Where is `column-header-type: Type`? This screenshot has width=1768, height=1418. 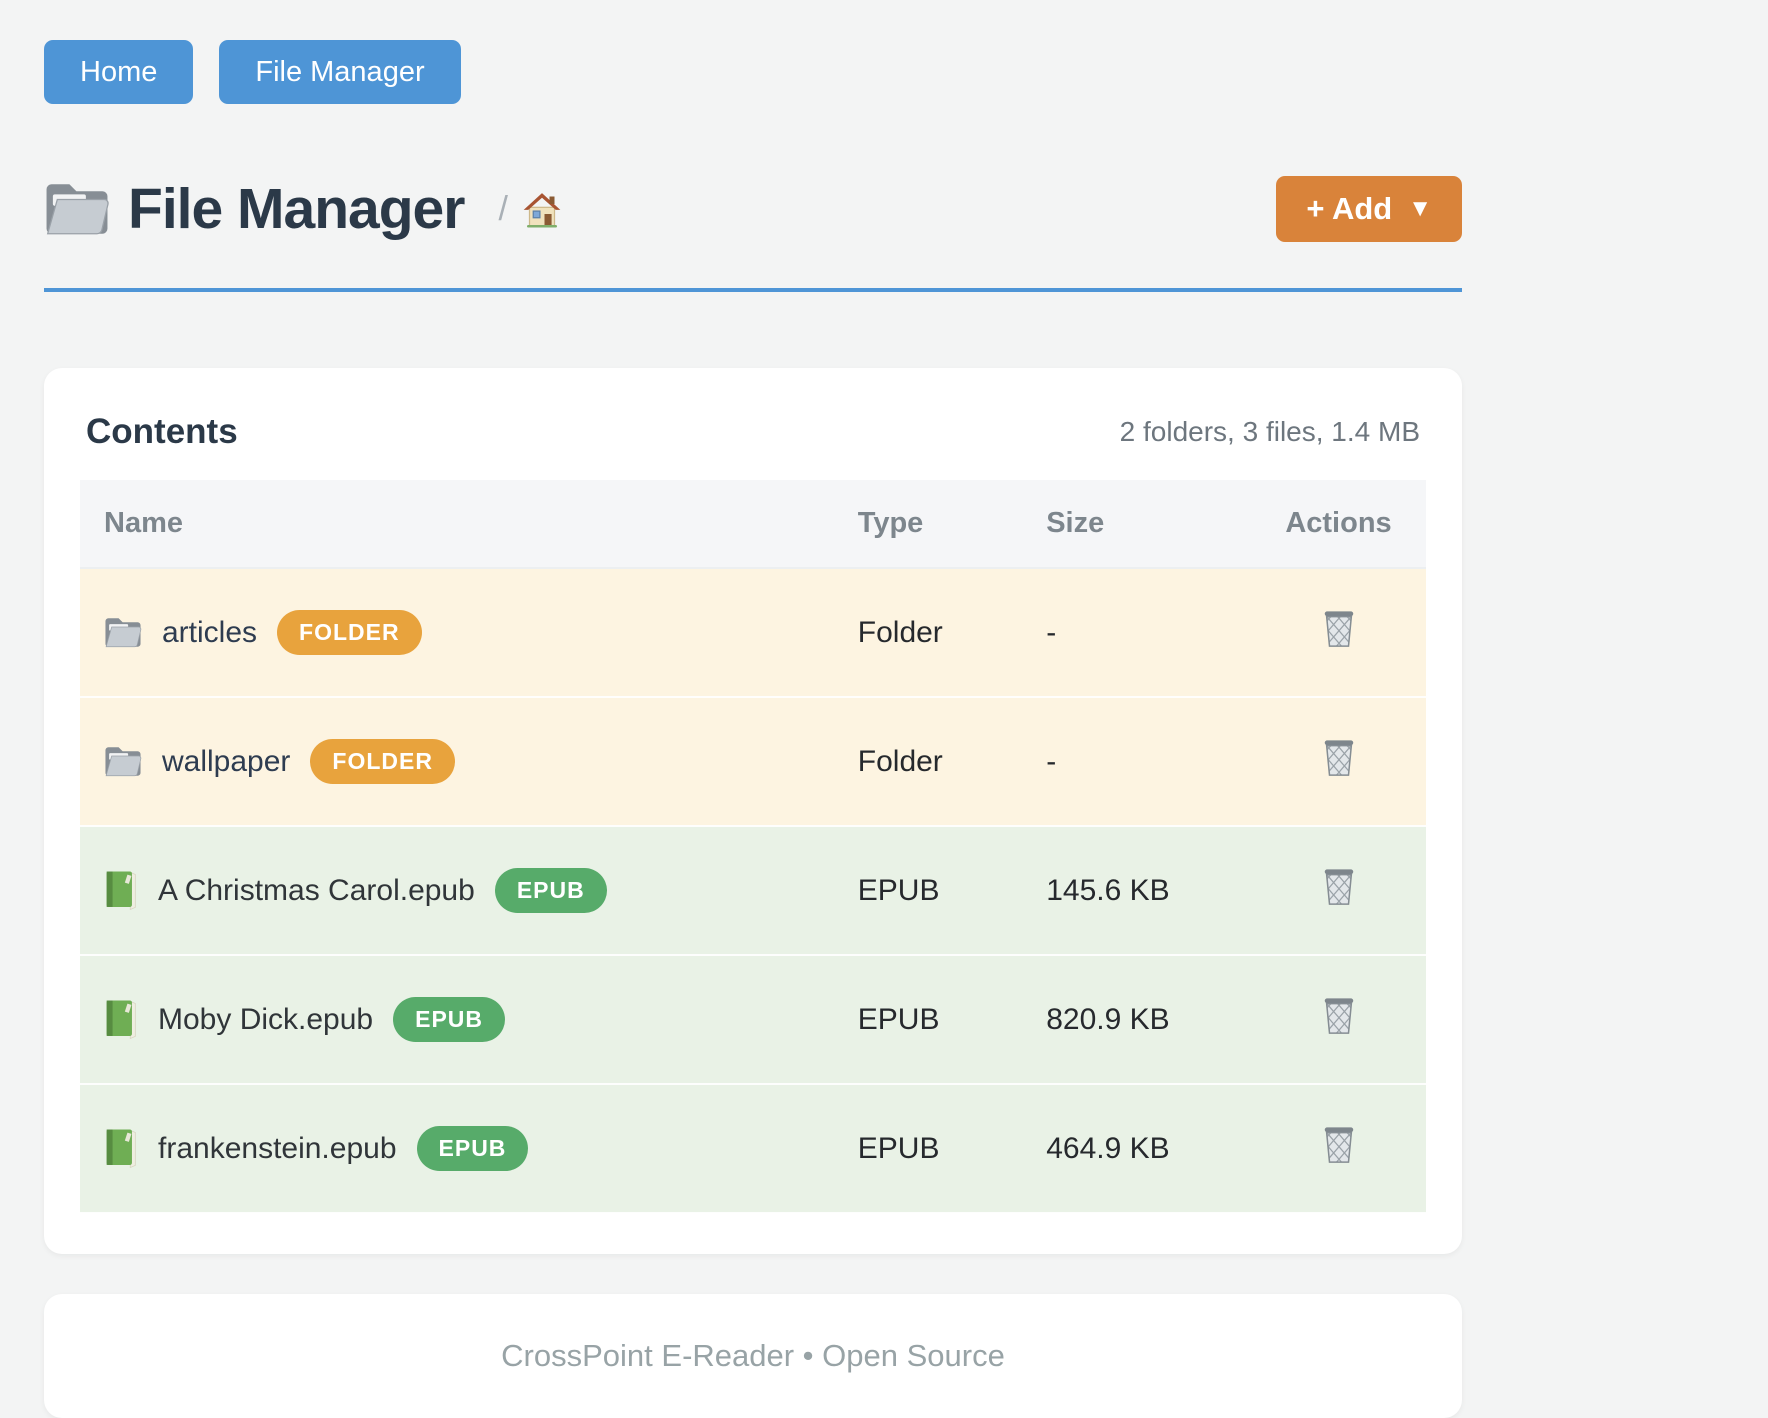 column-header-type: Type is located at coordinates (928, 524).